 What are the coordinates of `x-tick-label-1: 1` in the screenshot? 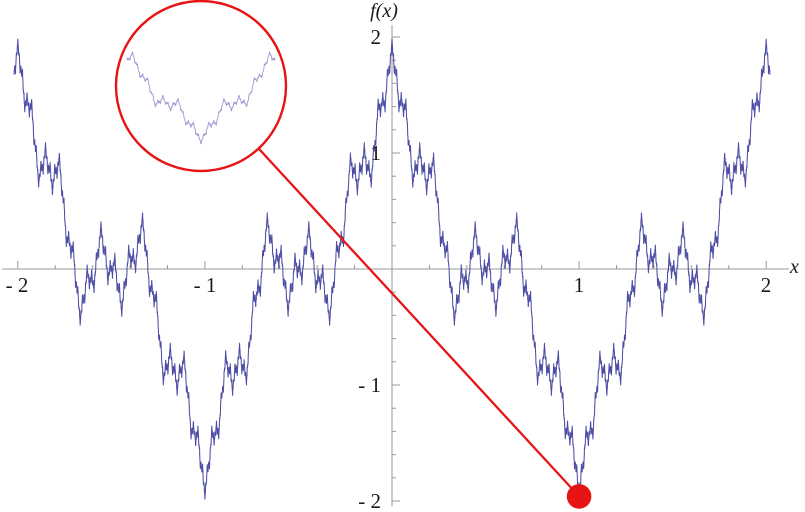 It's located at (579, 285).